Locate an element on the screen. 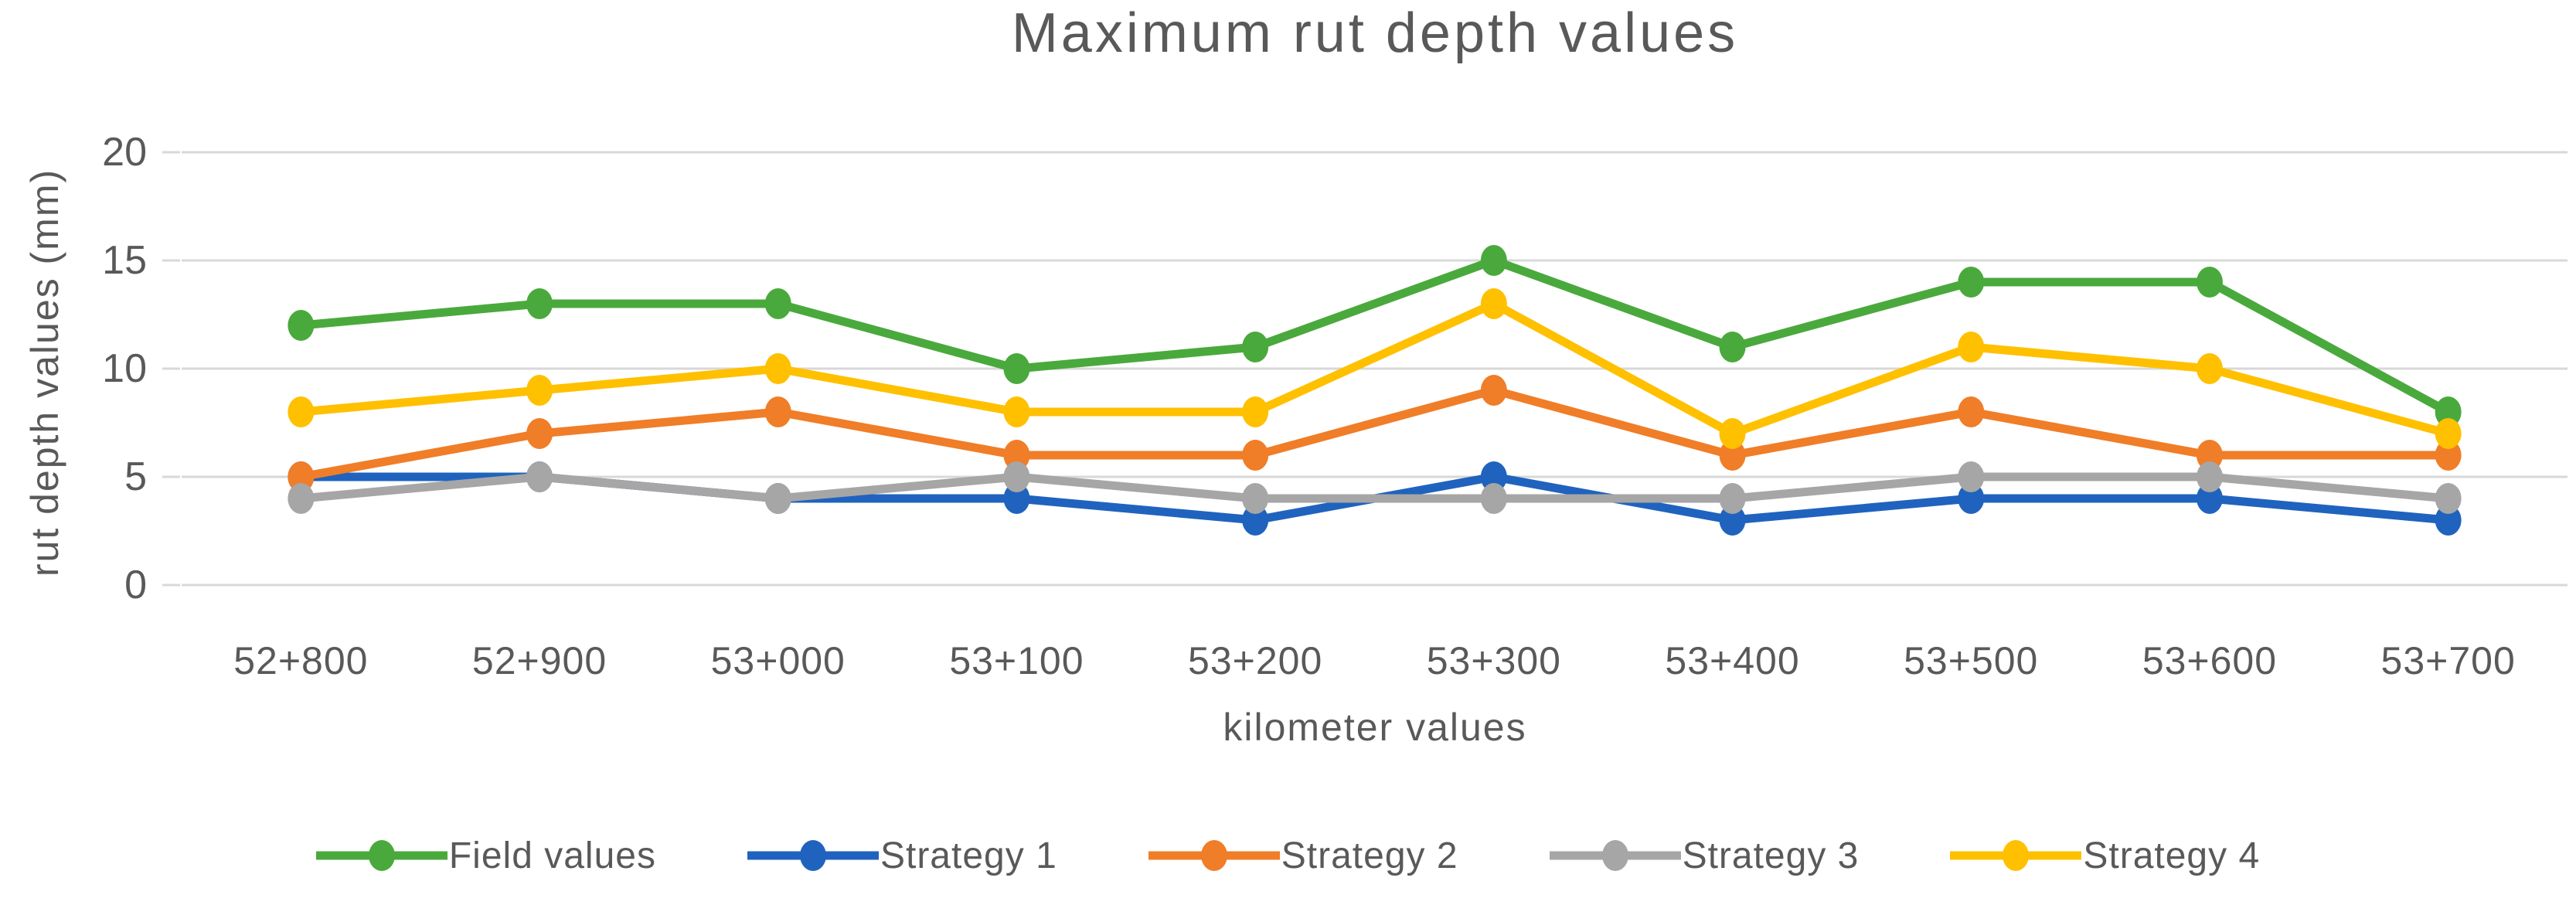 The height and width of the screenshot is (922, 2576). x-tick-label: 53+300 is located at coordinates (1494, 661).